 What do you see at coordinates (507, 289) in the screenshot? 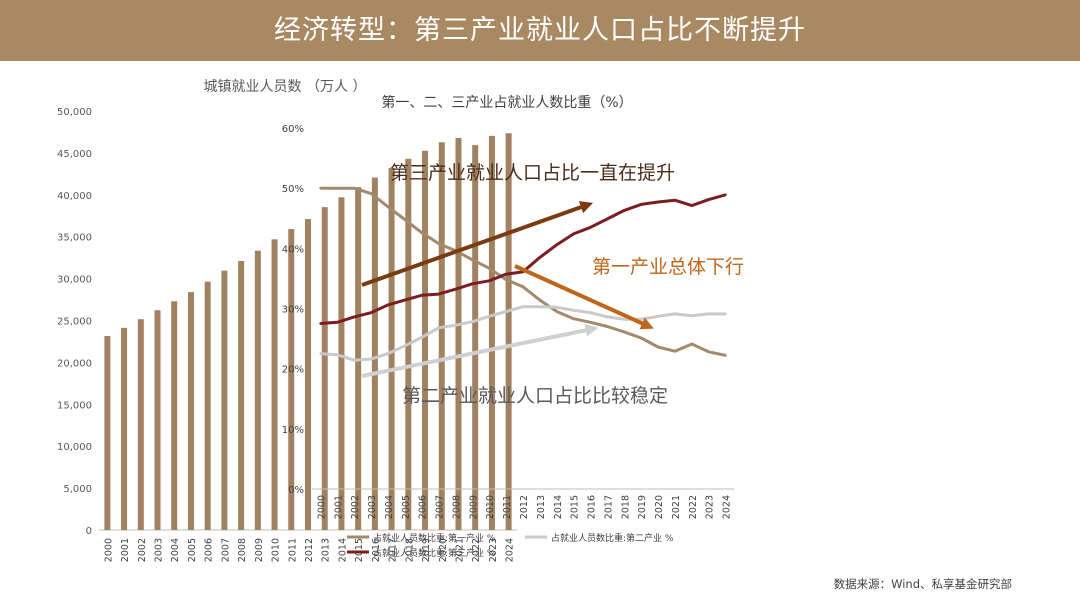
I see `annotation-arrows` at bounding box center [507, 289].